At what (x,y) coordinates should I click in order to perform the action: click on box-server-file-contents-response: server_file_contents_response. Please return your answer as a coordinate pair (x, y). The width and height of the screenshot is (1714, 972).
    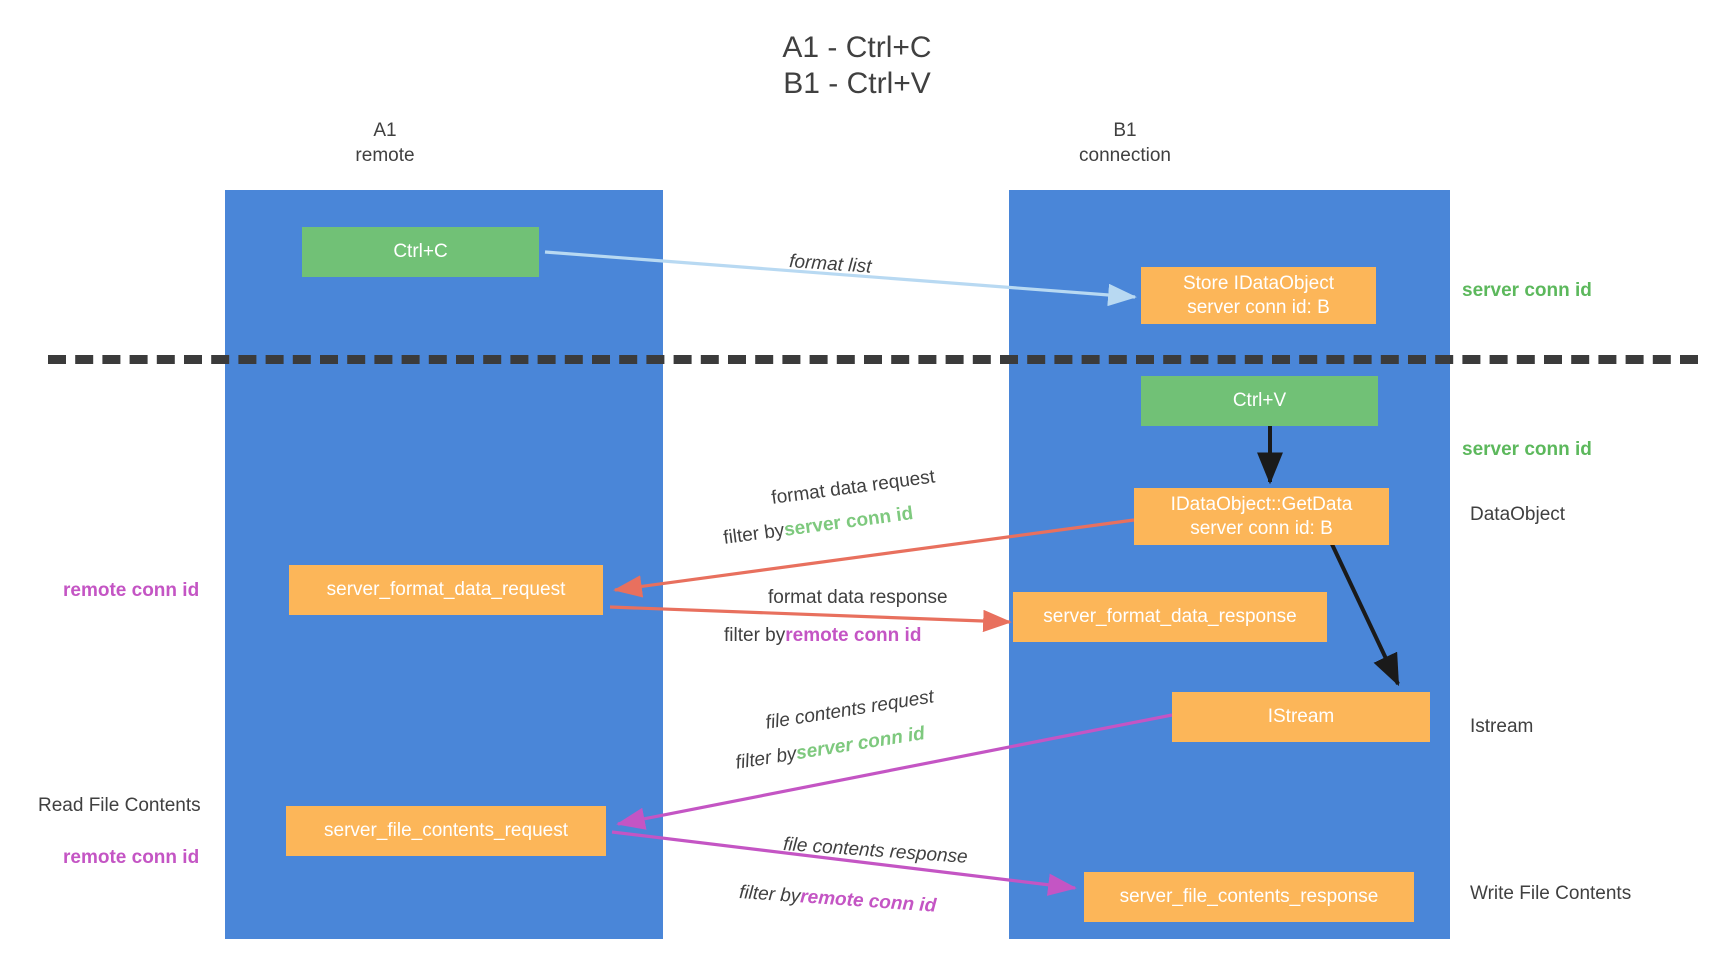
    Looking at the image, I should click on (1249, 897).